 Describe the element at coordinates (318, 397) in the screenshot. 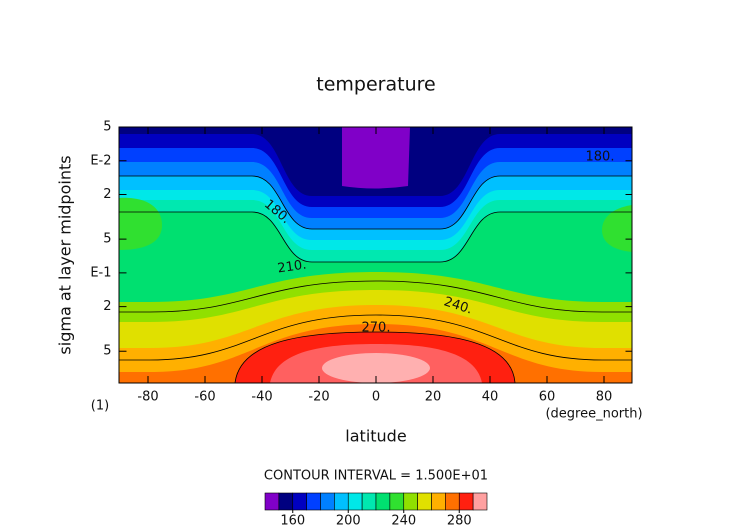

I see `x-tick-label: -20` at that location.